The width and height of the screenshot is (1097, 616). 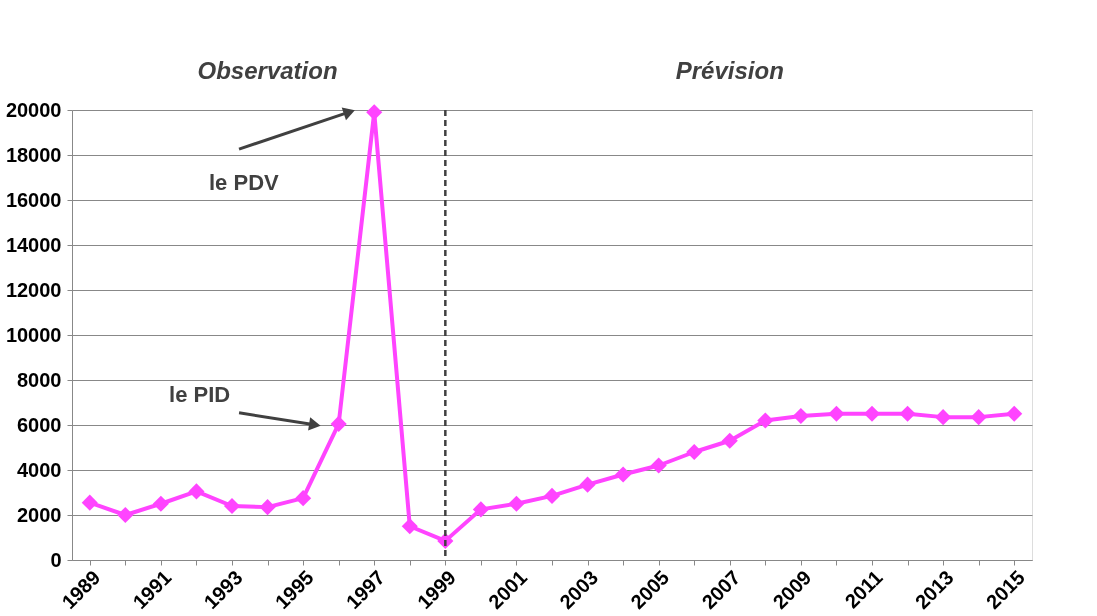 I want to click on y-tick-label: 20000, so click(x=33, y=109).